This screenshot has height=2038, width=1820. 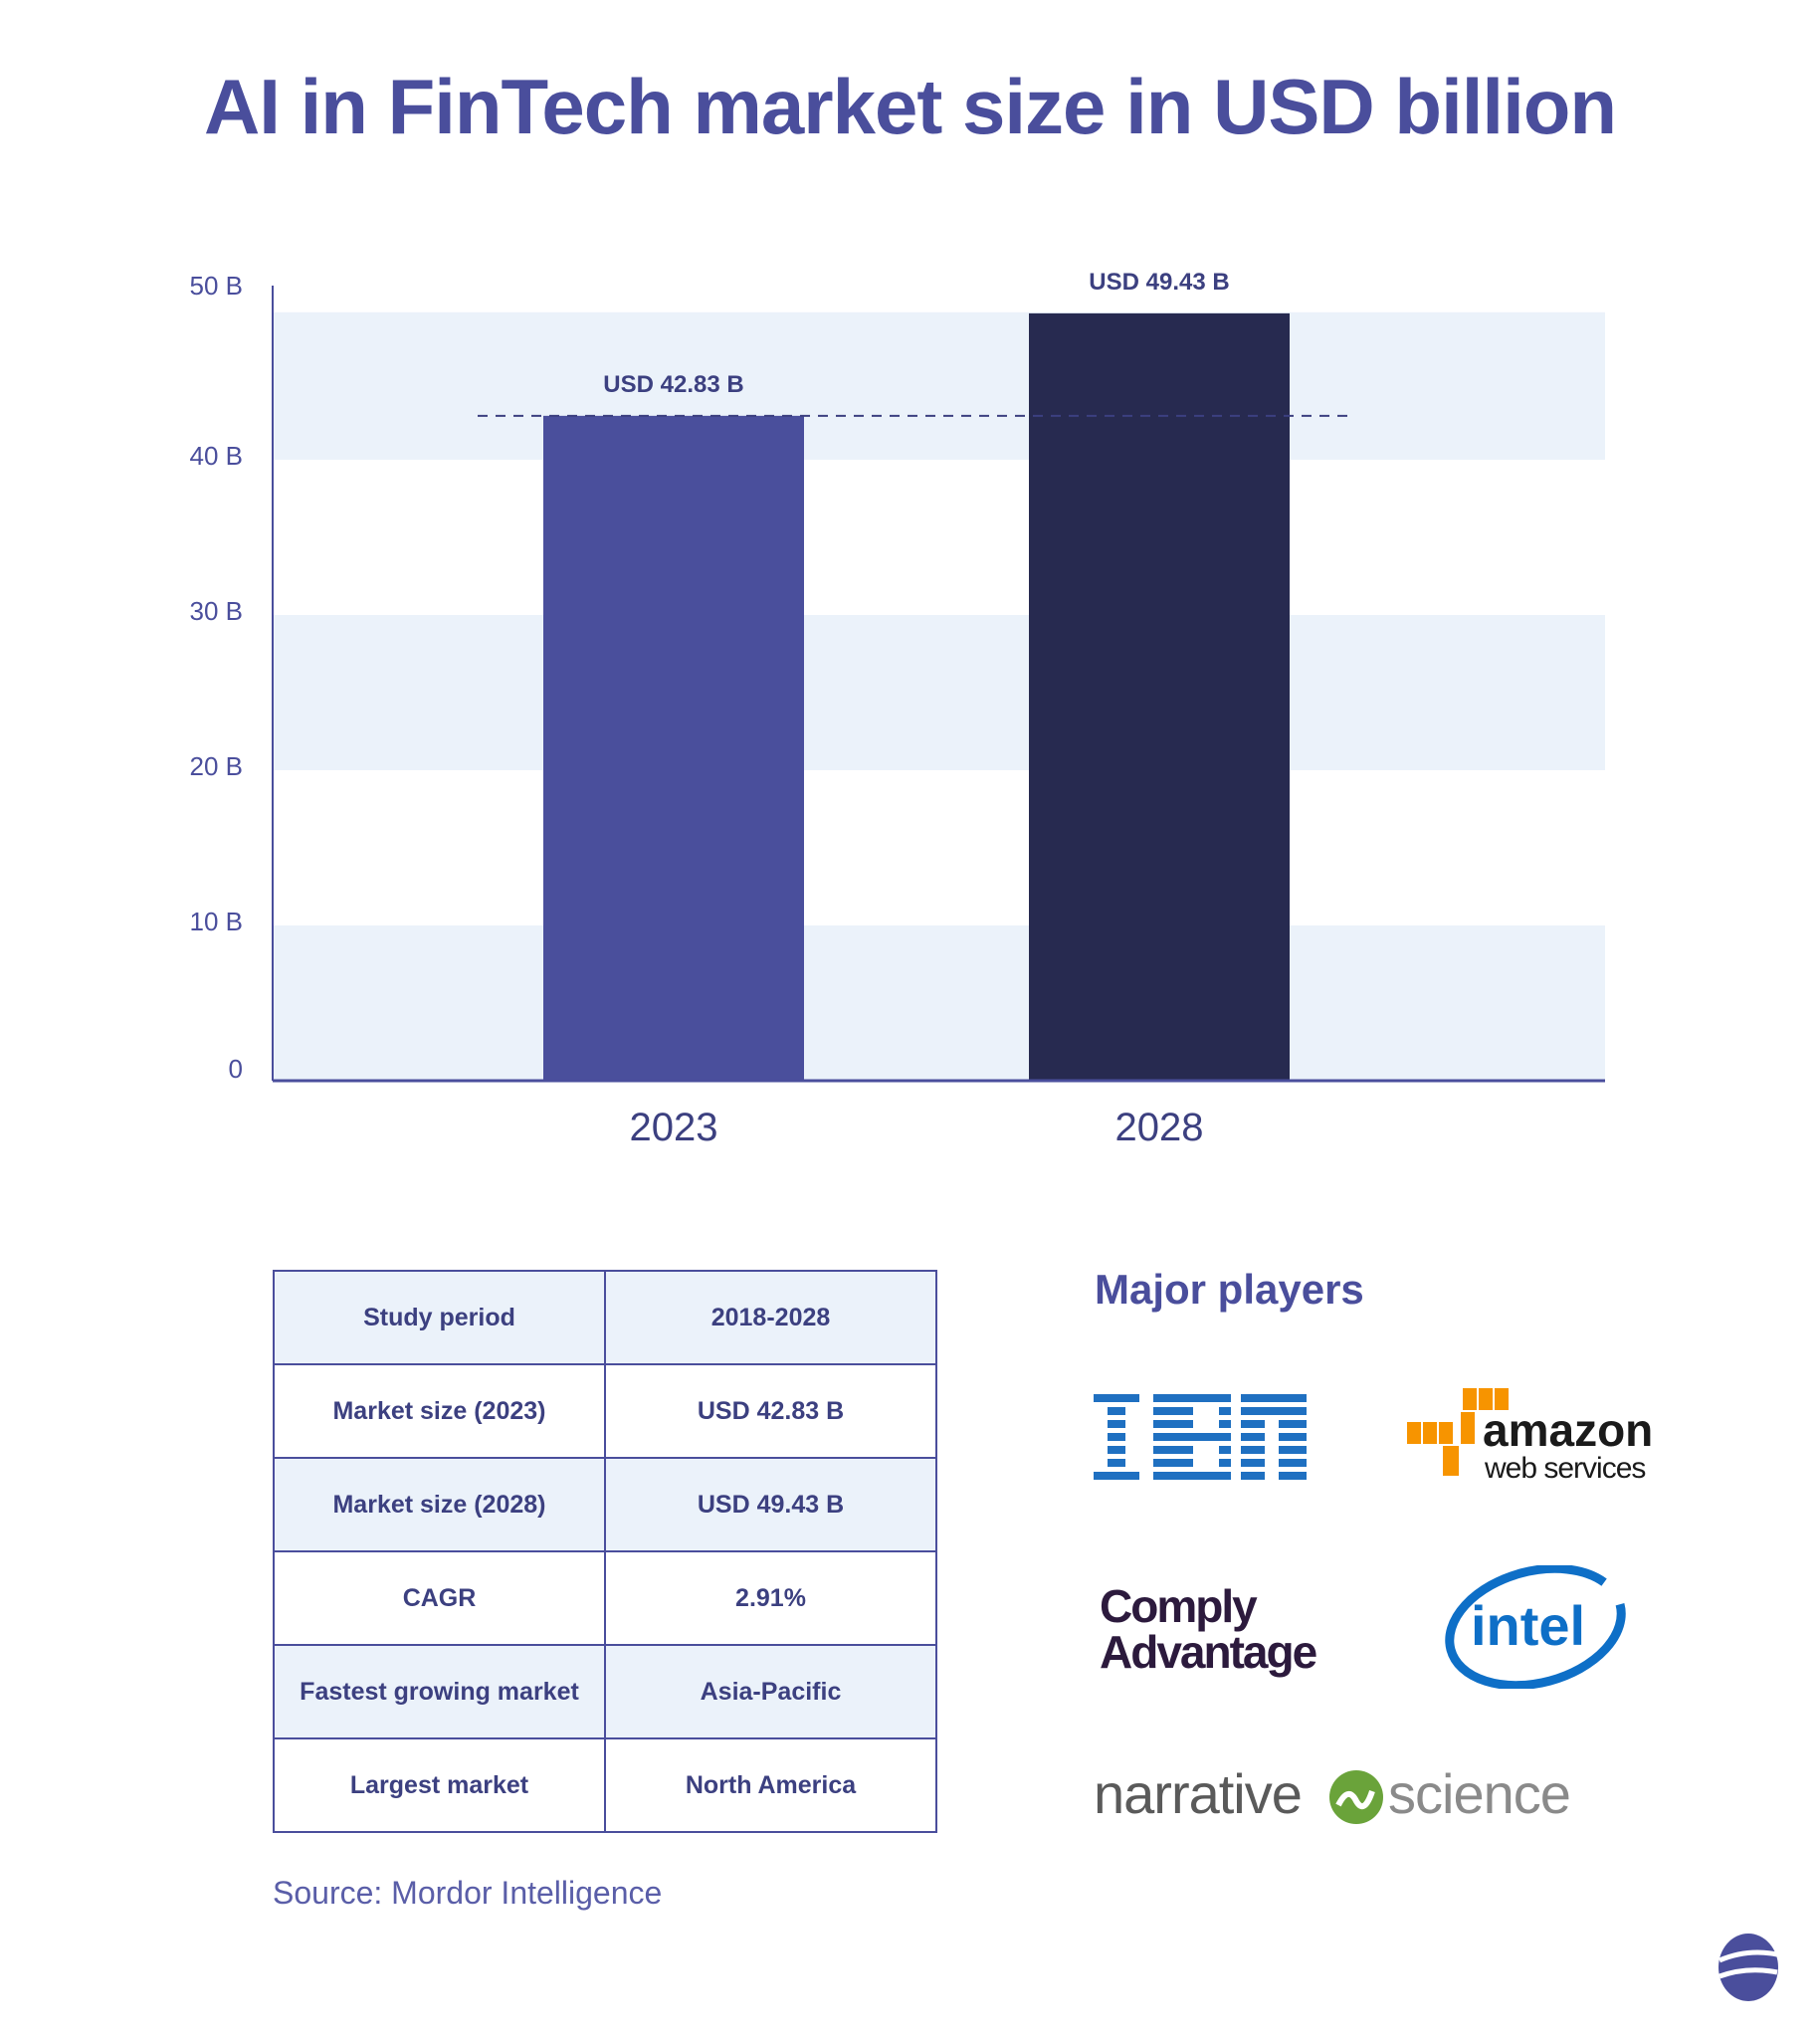 What do you see at coordinates (1748, 1967) in the screenshot?
I see `brand-logo-icon` at bounding box center [1748, 1967].